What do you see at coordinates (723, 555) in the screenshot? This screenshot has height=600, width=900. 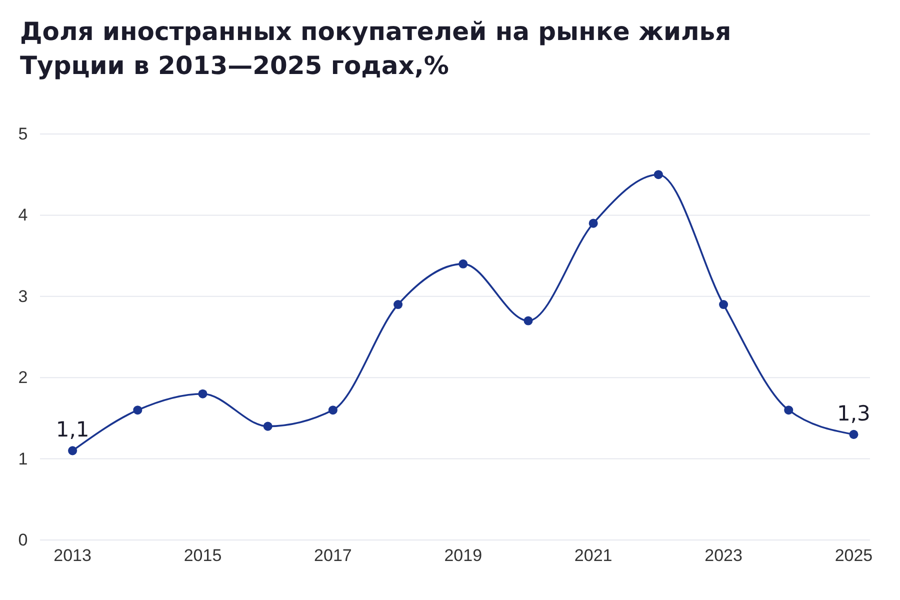 I see `x-tick-label: 2023` at bounding box center [723, 555].